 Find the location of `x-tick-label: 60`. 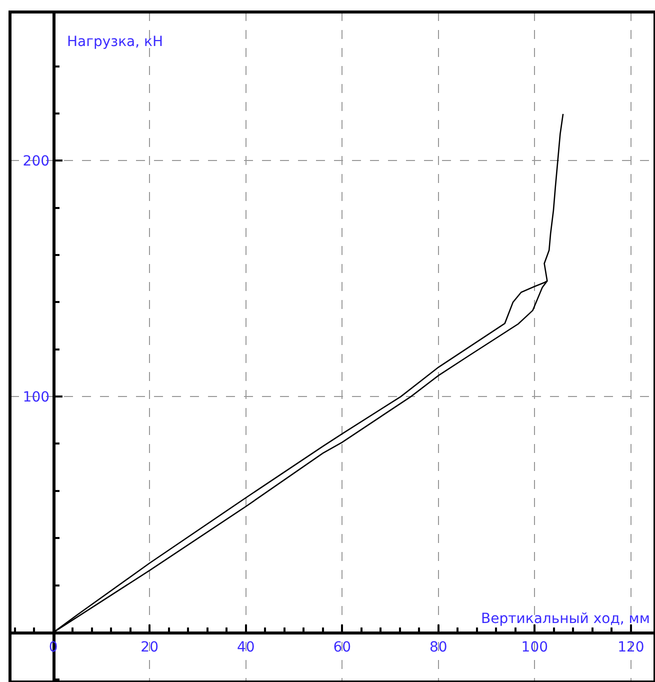

x-tick-label: 60 is located at coordinates (342, 647).